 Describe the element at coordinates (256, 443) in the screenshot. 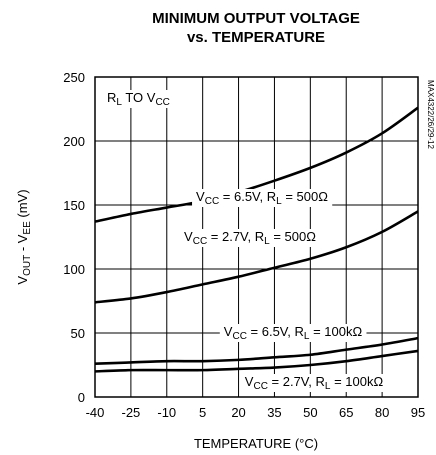

I see `x-axis-label: TEMPERATURE (°C)` at that location.